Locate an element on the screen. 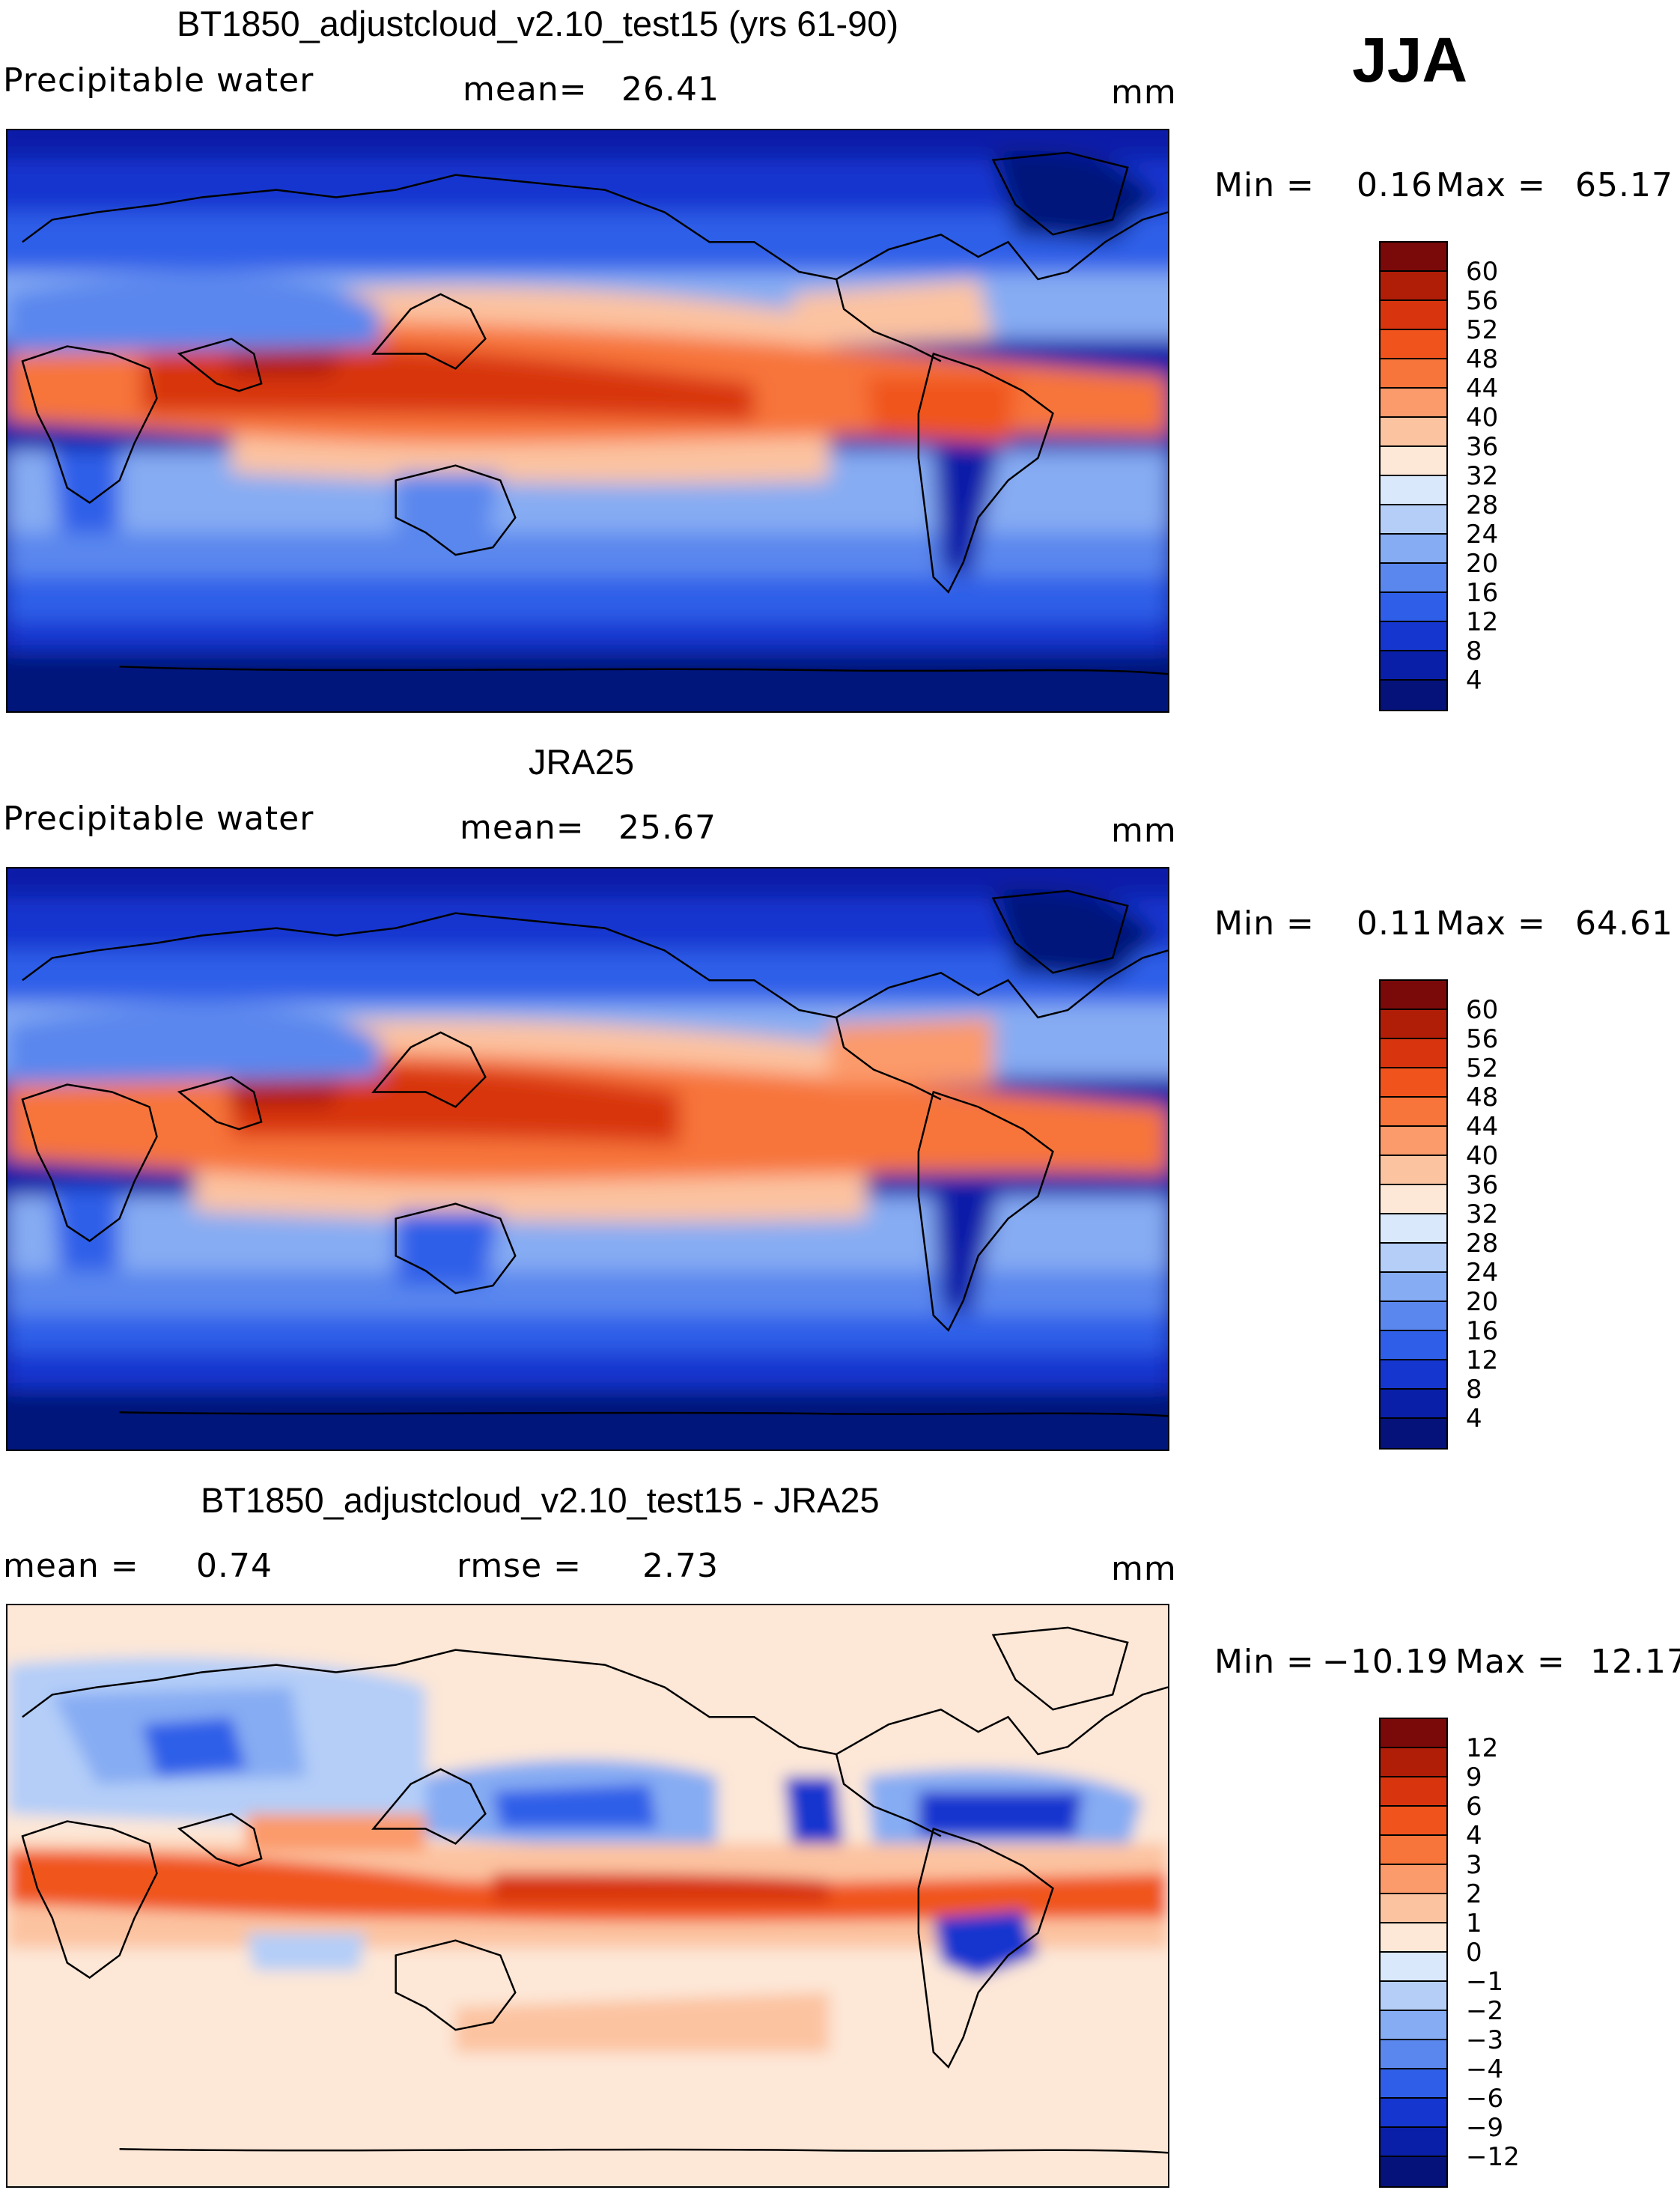 Image resolution: width=1680 pixels, height=2193 pixels. panel1-colorbar-label: 28 is located at coordinates (1482, 505).